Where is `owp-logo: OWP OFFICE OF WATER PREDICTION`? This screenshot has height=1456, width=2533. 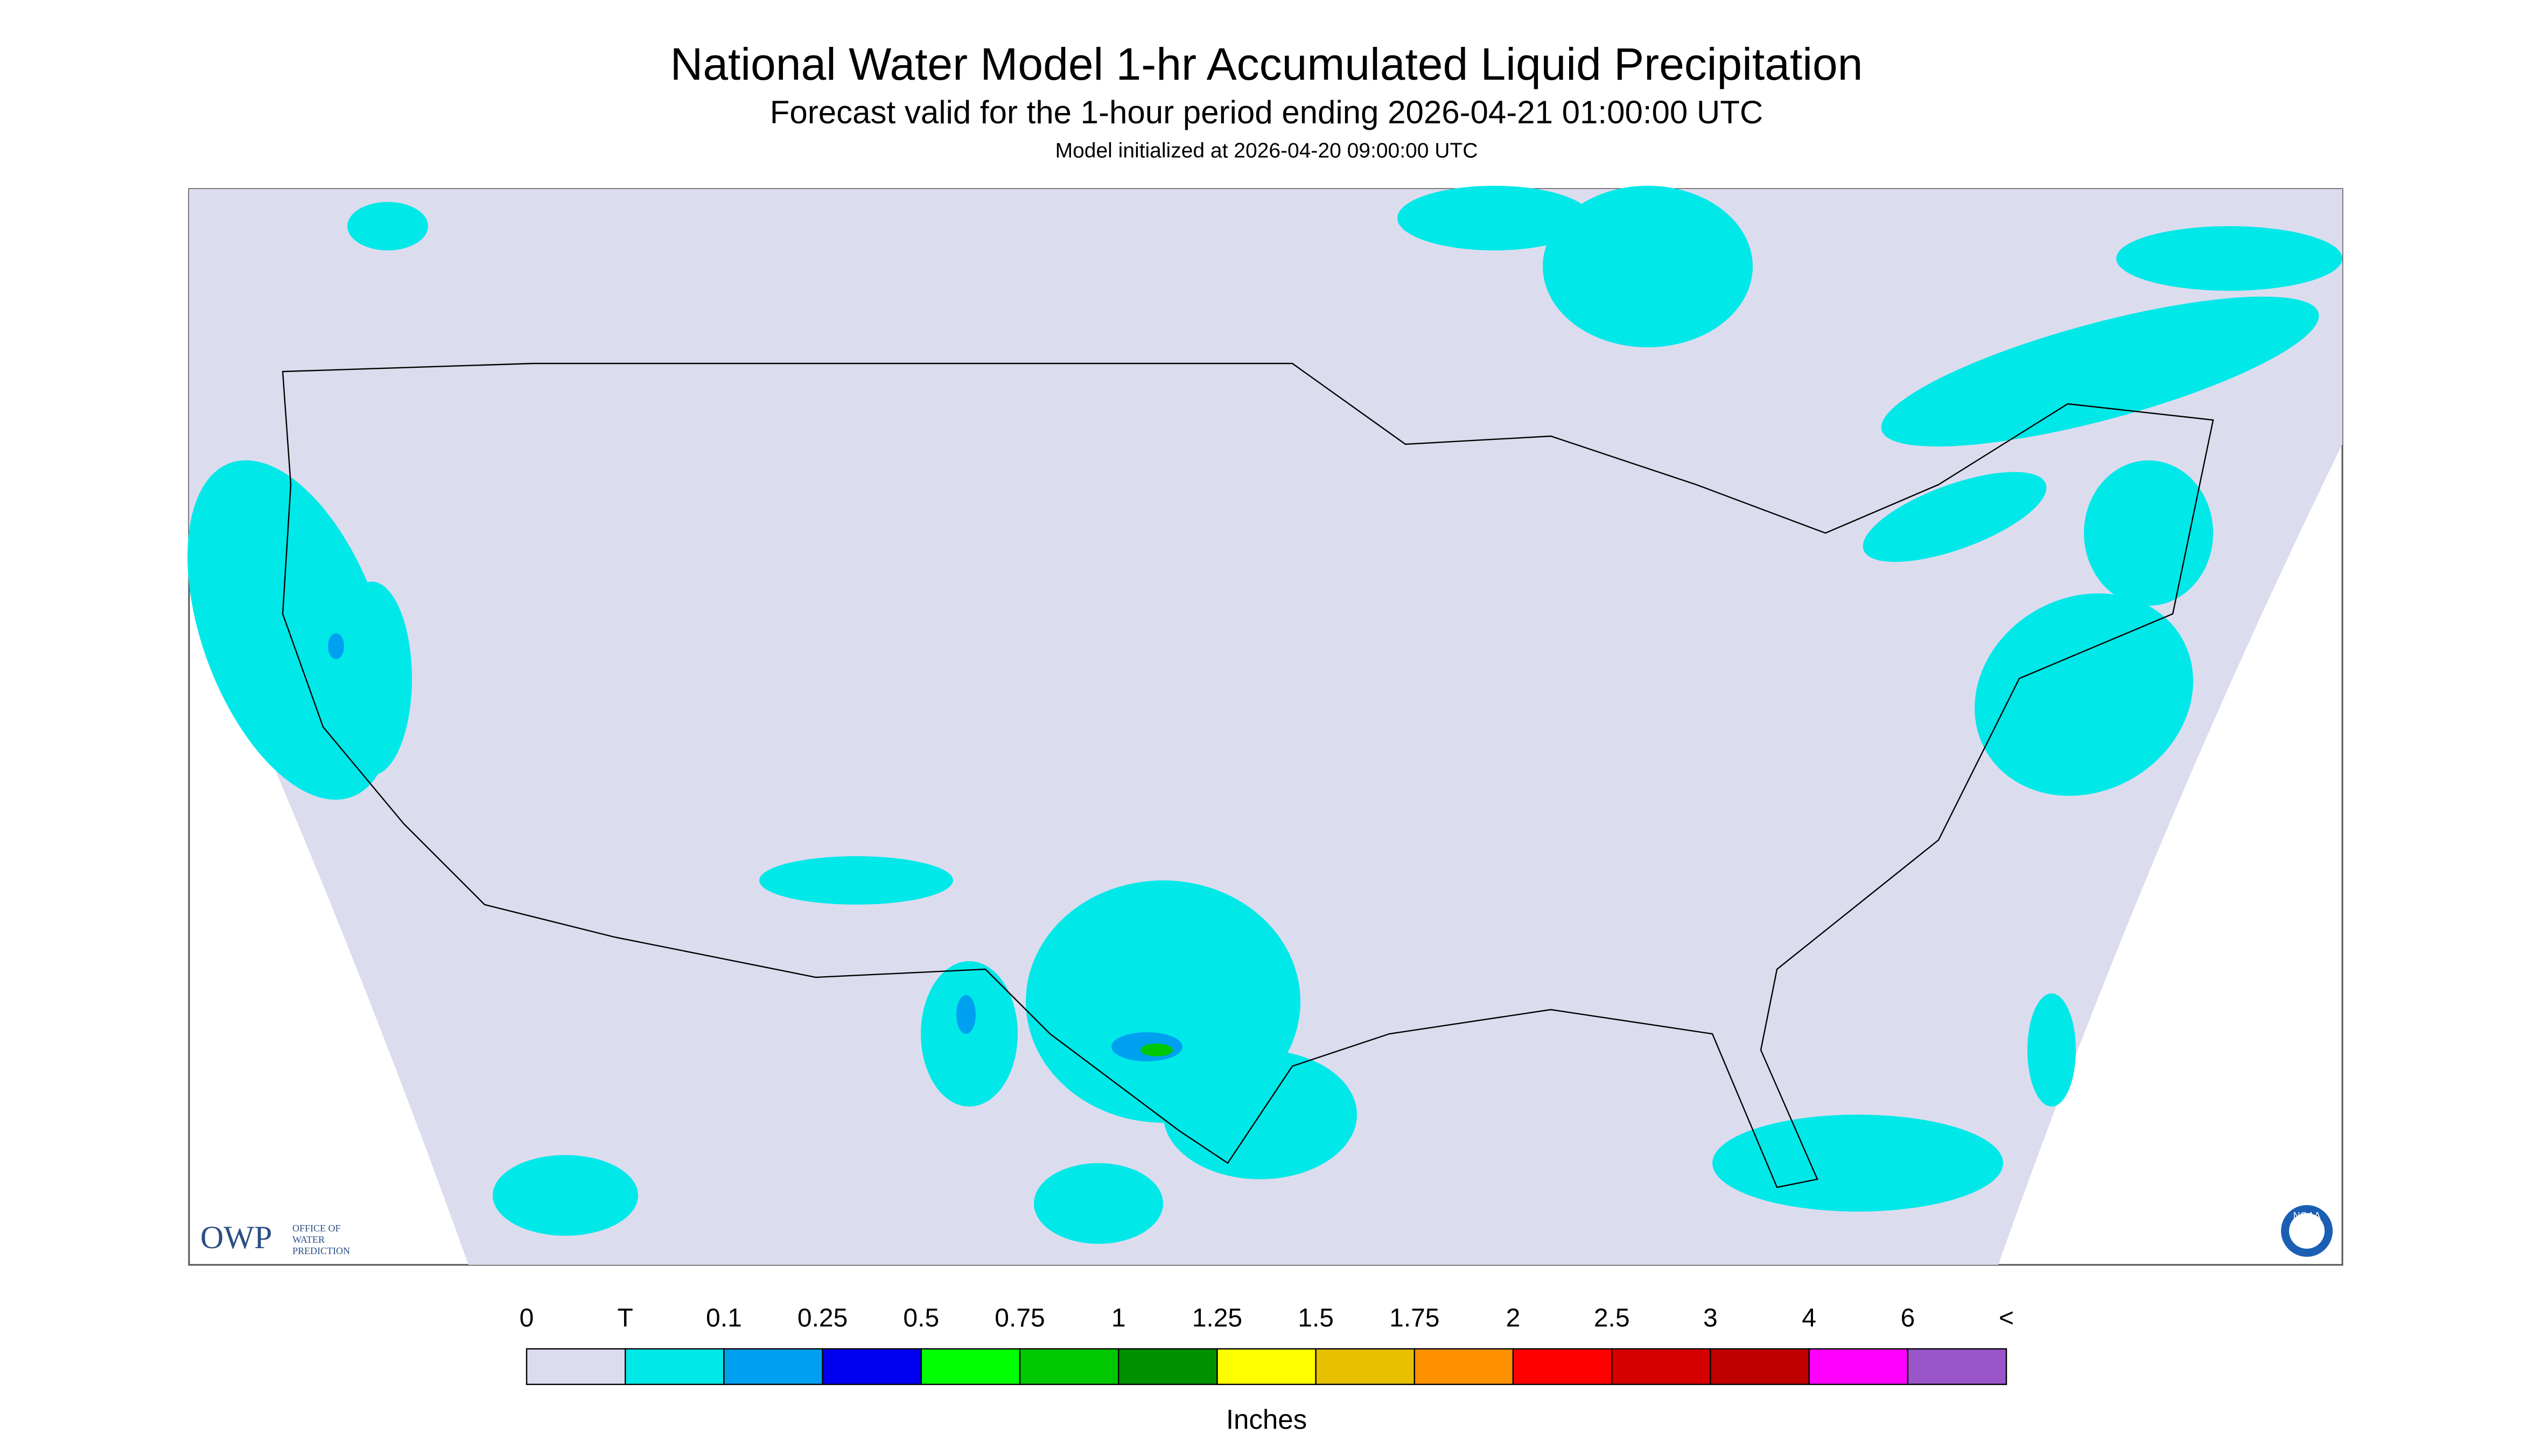
owp-logo: OWP OFFICE OF WATER PREDICTION is located at coordinates (275, 1238).